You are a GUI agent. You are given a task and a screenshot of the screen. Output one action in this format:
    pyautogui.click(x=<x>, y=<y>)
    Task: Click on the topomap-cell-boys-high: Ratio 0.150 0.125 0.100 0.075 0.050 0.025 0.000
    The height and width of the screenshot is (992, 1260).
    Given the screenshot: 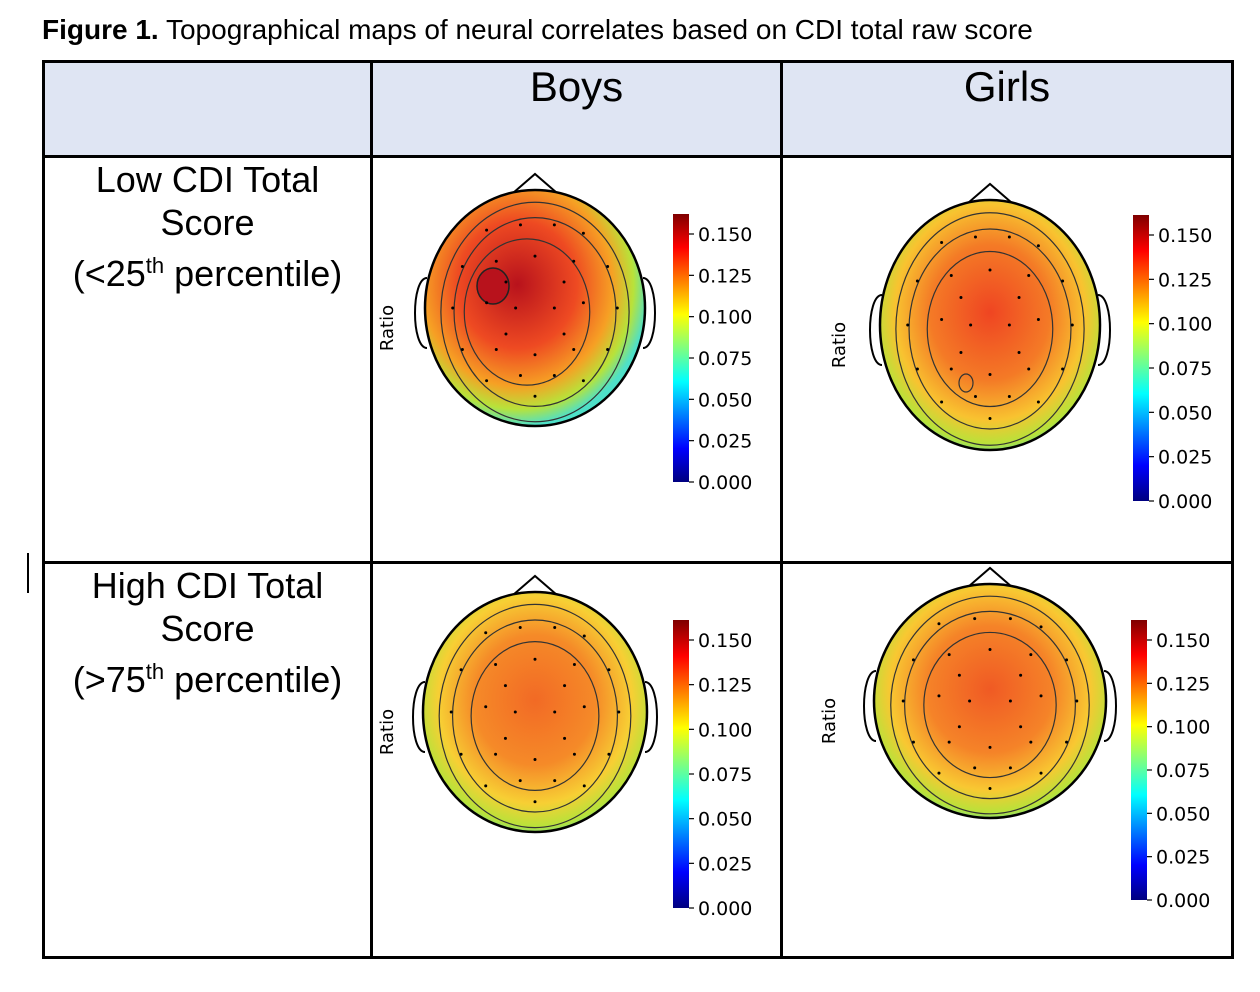 What is the action you would take?
    pyautogui.click(x=576, y=760)
    